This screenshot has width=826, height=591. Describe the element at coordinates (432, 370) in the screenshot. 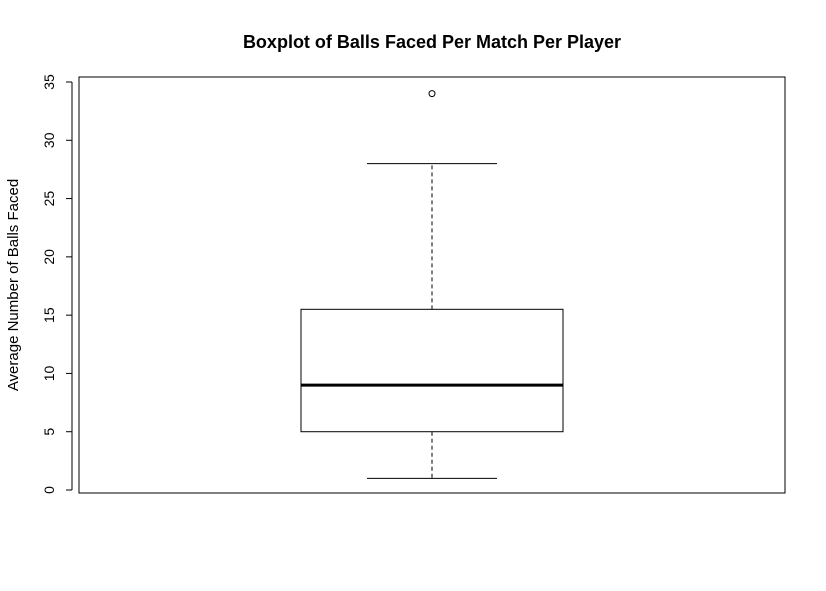

I see `iqr-box` at that location.